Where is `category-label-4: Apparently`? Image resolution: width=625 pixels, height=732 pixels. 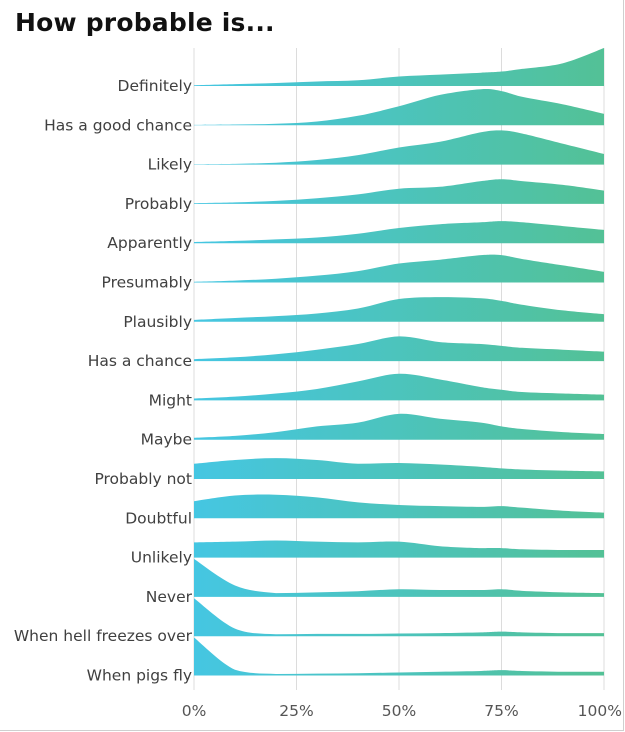 category-label-4: Apparently is located at coordinates (149, 243).